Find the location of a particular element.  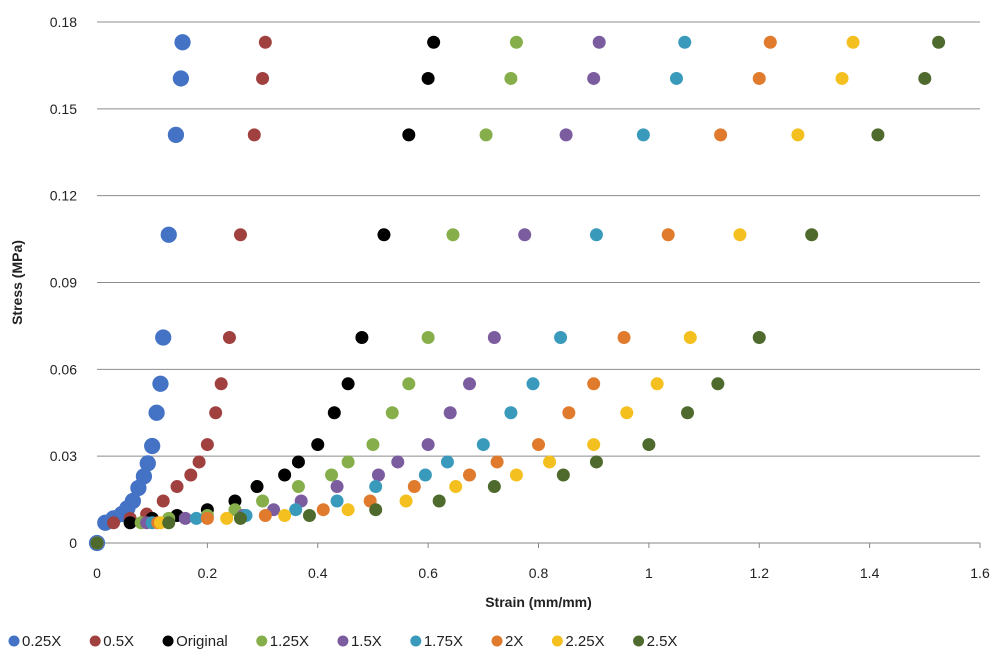

legend-item: 1.5X is located at coordinates (359, 641).